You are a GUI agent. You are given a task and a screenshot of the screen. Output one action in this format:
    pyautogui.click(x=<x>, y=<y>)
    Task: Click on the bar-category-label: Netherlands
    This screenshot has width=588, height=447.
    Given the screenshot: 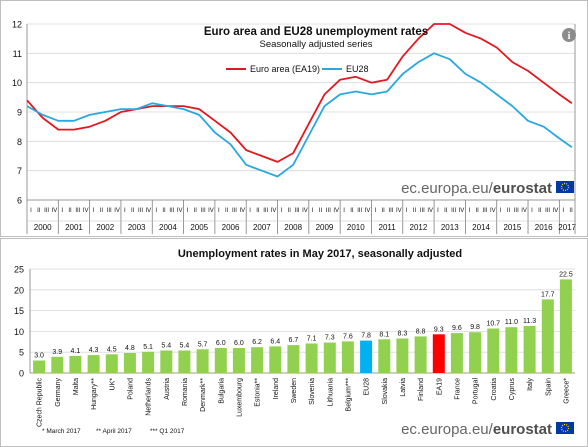 What is the action you would take?
    pyautogui.click(x=149, y=397)
    